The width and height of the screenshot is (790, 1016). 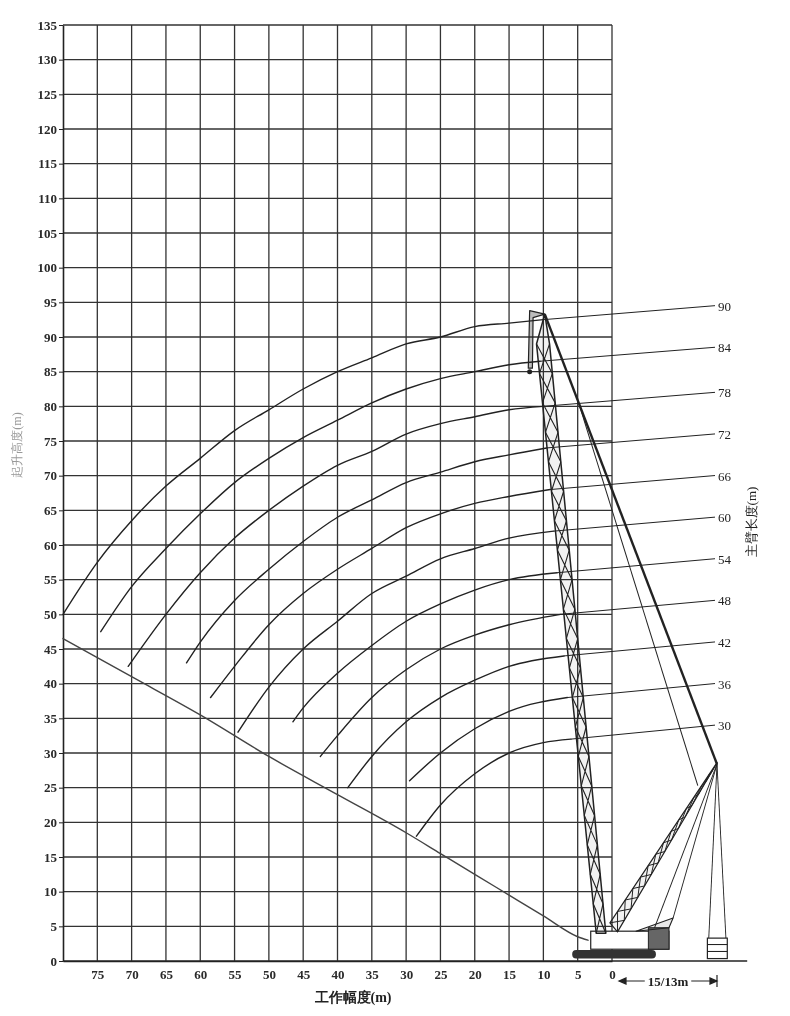 What do you see at coordinates (51, 302) in the screenshot?
I see `y-tick-label: 95` at bounding box center [51, 302].